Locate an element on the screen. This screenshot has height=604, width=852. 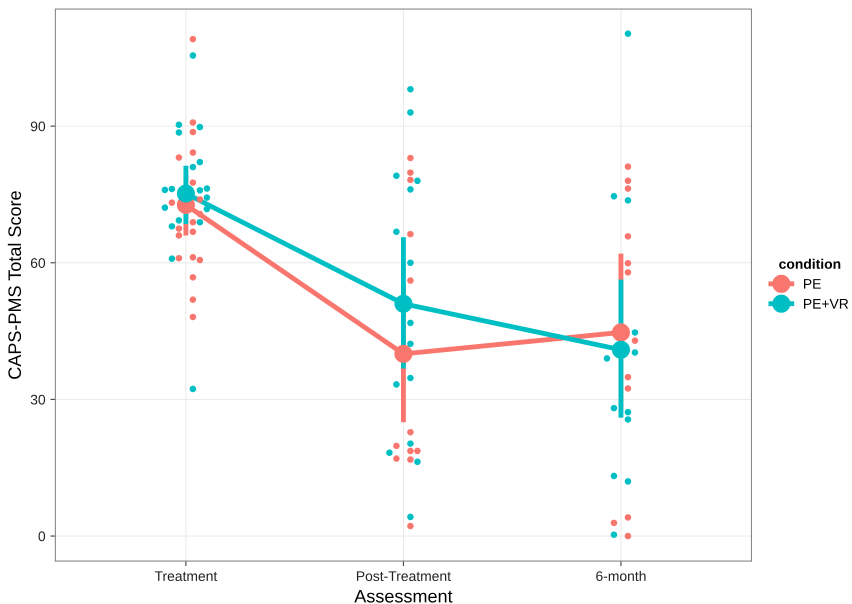
x-tick-label: 6-month is located at coordinates (621, 576).